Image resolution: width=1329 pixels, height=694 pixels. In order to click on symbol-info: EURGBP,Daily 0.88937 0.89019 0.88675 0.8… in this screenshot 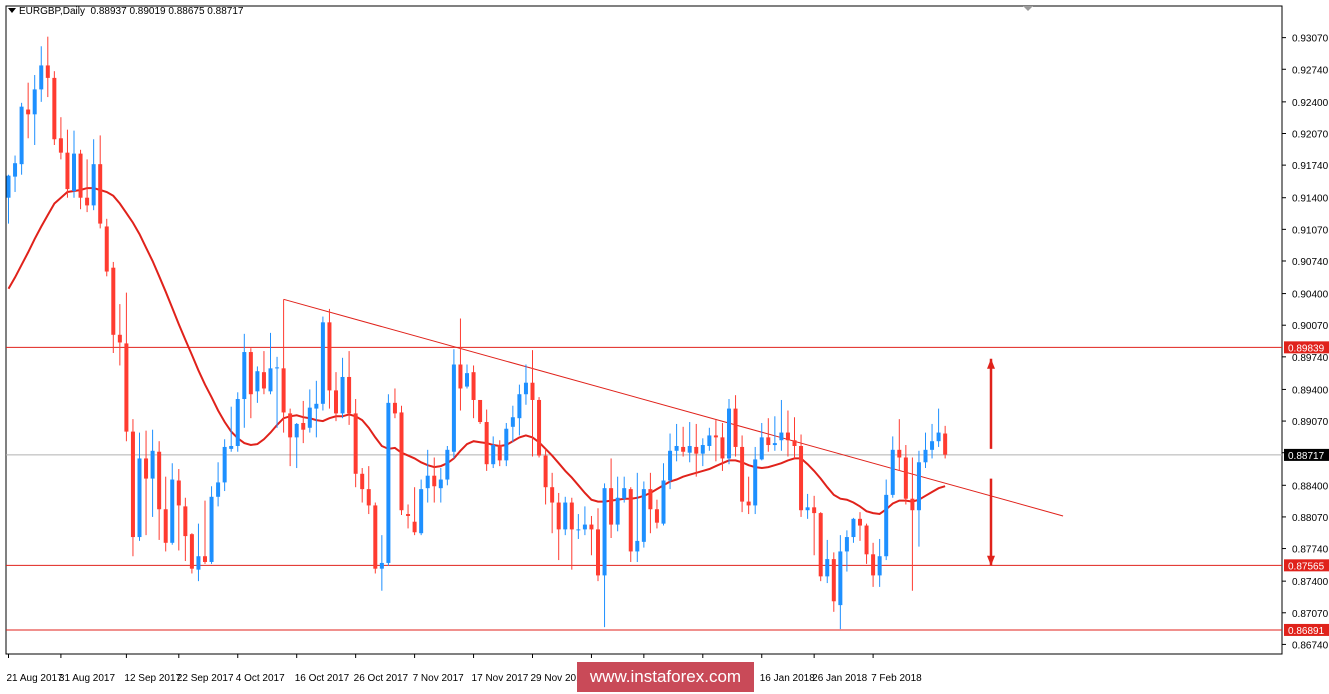, I will do `click(125, 11)`.